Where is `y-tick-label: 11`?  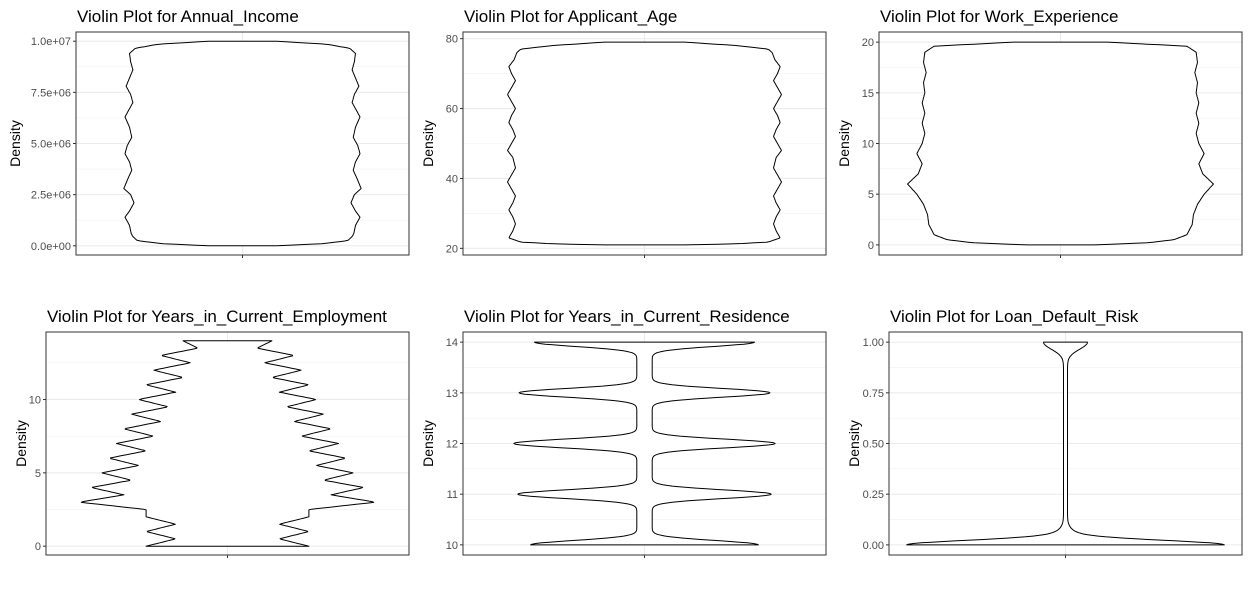 y-tick-label: 11 is located at coordinates (452, 495).